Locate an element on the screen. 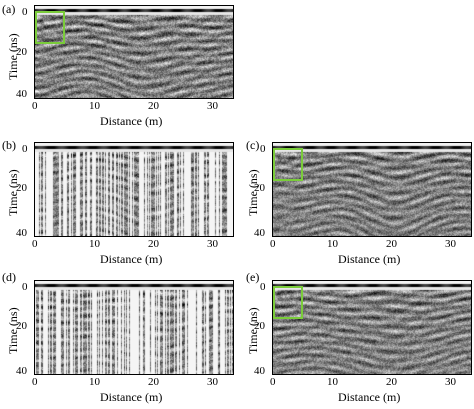 Image resolution: width=474 pixels, height=409 pixels. radargram-e is located at coordinates (372, 327).